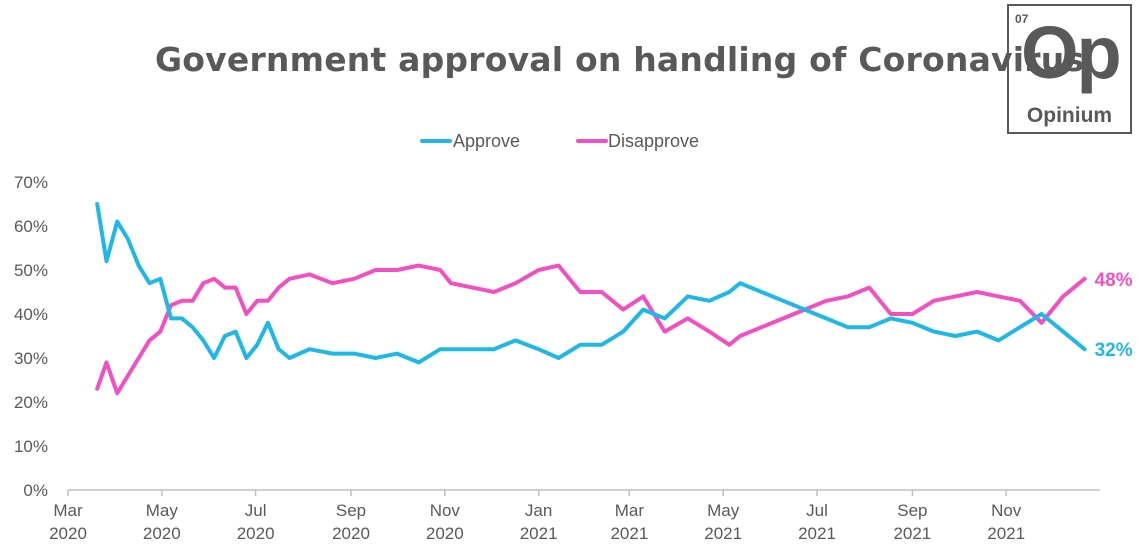 The width and height of the screenshot is (1137, 551). I want to click on y-tick-label: 10%, so click(31, 446).